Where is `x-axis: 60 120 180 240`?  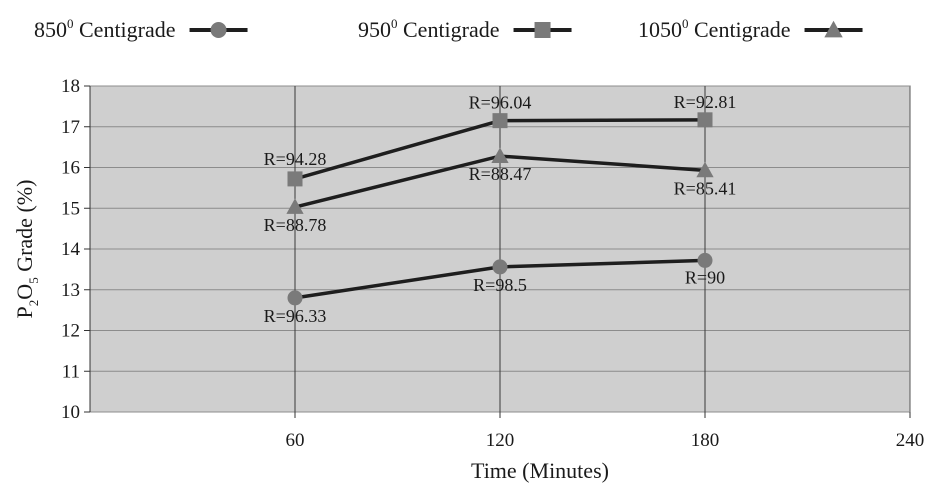 x-axis: 60 120 180 240 is located at coordinates (605, 431).